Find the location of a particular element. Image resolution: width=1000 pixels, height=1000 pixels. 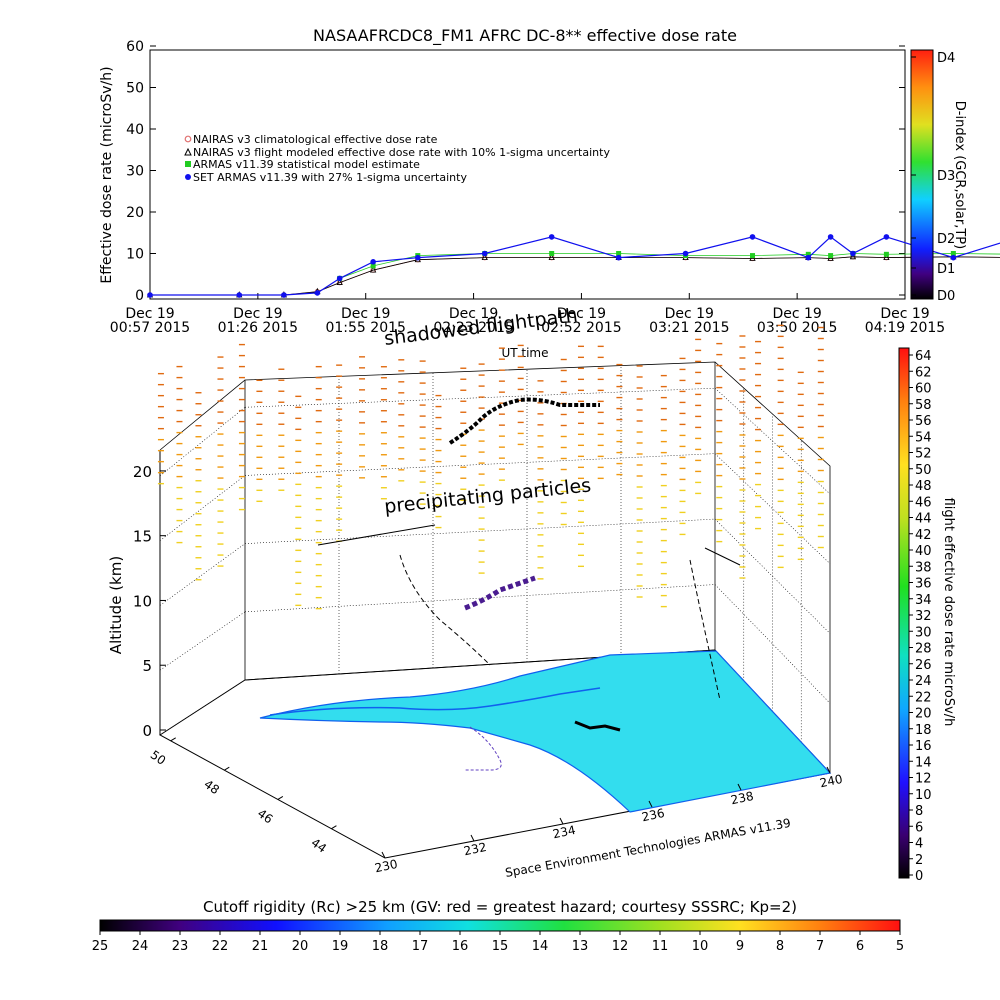

dose-tick-label: 52 is located at coordinates (923, 454).